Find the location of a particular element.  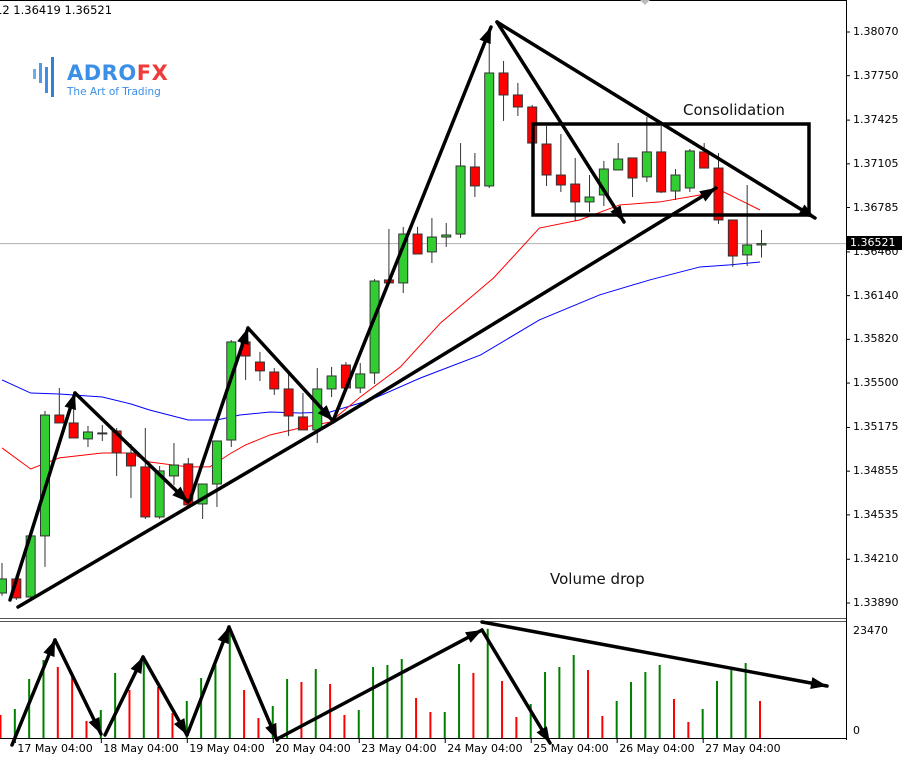

price-tick-label: 1.36140 is located at coordinates (876, 295).